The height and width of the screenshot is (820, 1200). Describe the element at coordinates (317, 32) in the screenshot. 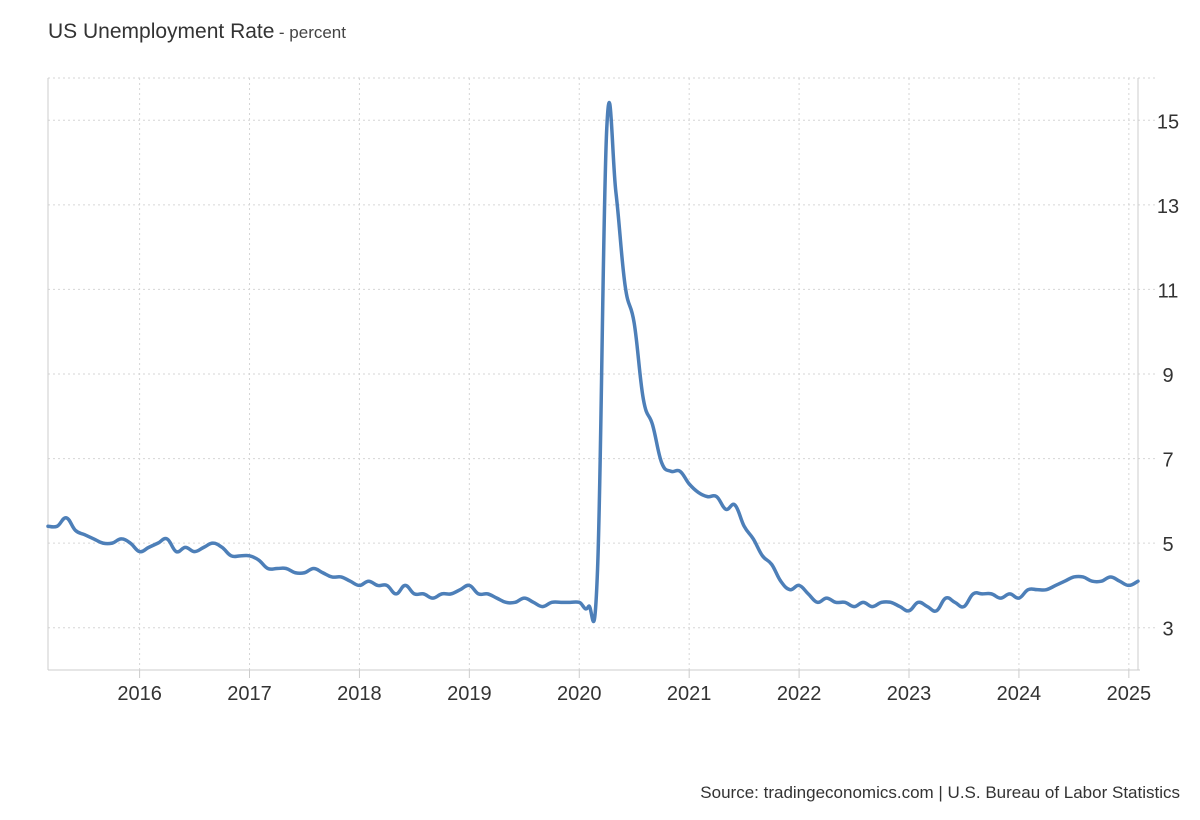

I see `chart-unit: percent` at that location.